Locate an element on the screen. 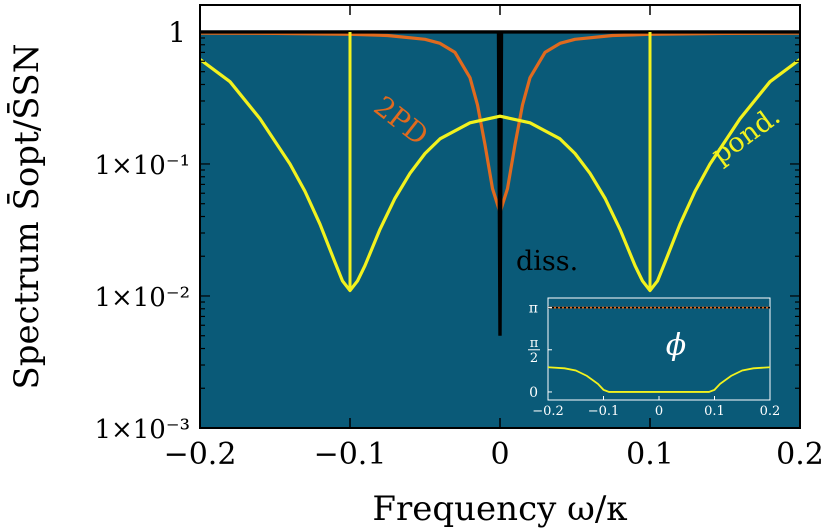 The height and width of the screenshot is (528, 831). x-tick-label-3: 0.1 is located at coordinates (650, 454).